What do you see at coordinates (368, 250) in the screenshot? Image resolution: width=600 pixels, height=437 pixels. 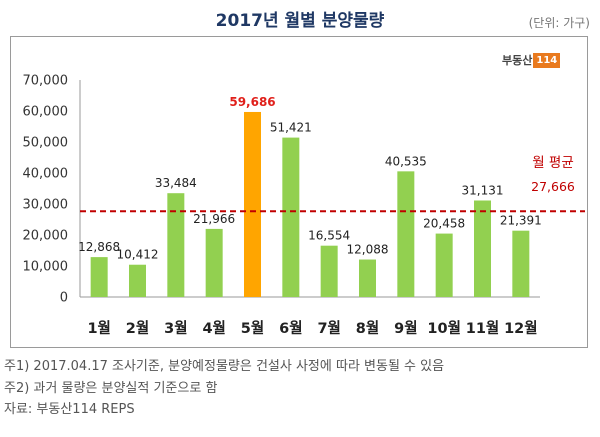 I see `data-label: 12,088` at bounding box center [368, 250].